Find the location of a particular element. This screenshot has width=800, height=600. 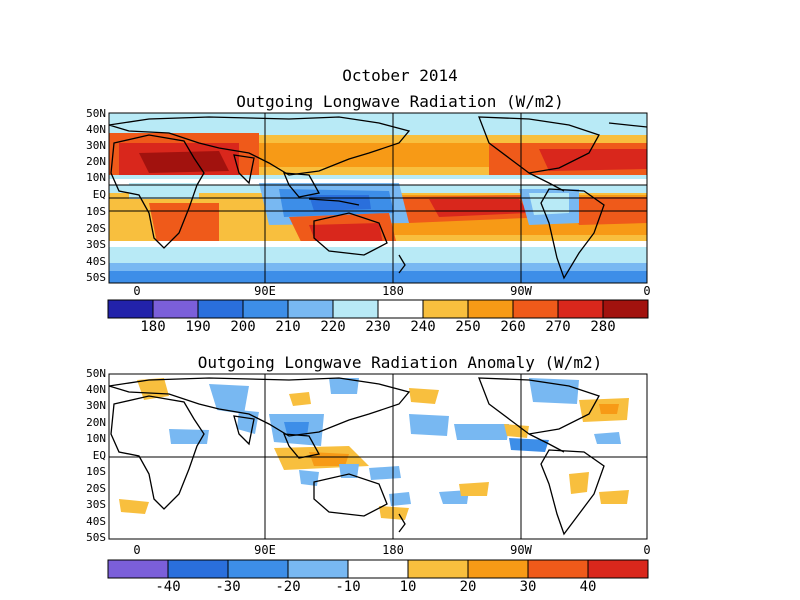

panel2-colorbar-label-7: 40 is located at coordinates (588, 587).